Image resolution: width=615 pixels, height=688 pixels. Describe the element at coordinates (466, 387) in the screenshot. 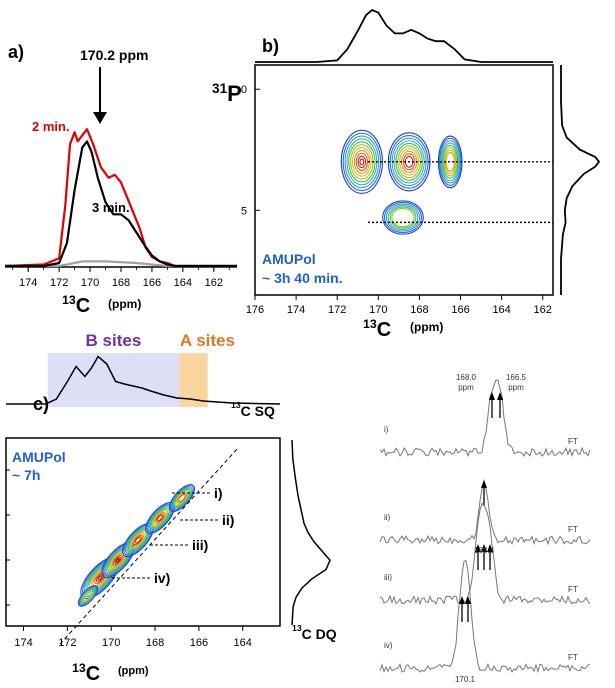

I see `ft-peak-label: ppm` at that location.